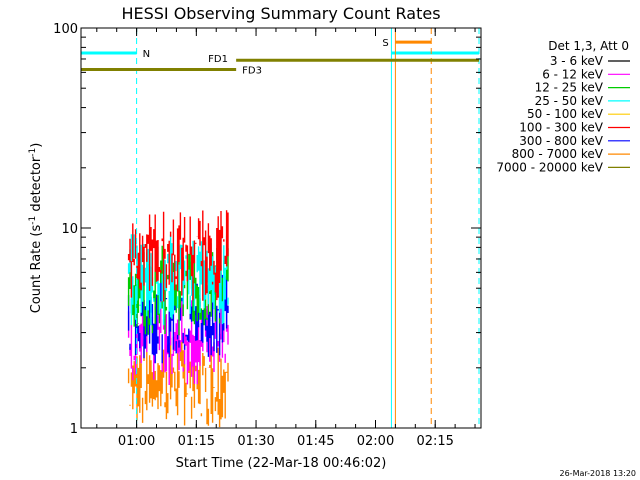 The image size is (640, 480). I want to click on fd1-label: FD1, so click(218, 59).